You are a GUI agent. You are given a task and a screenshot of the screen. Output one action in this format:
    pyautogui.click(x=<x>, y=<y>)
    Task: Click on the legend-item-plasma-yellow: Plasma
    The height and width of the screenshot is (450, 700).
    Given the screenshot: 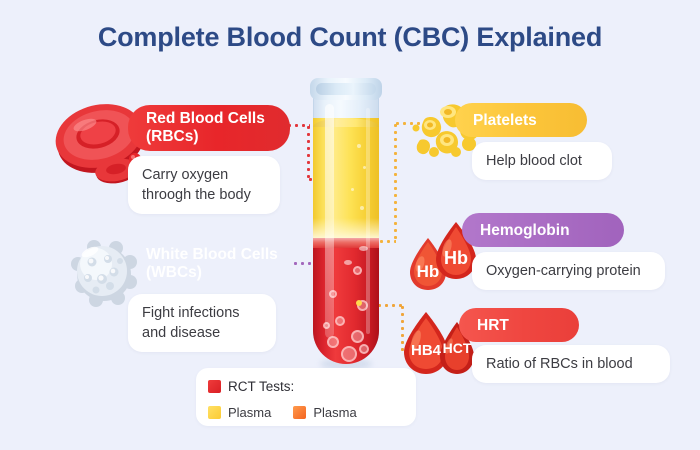 What is the action you would take?
    pyautogui.click(x=239, y=412)
    